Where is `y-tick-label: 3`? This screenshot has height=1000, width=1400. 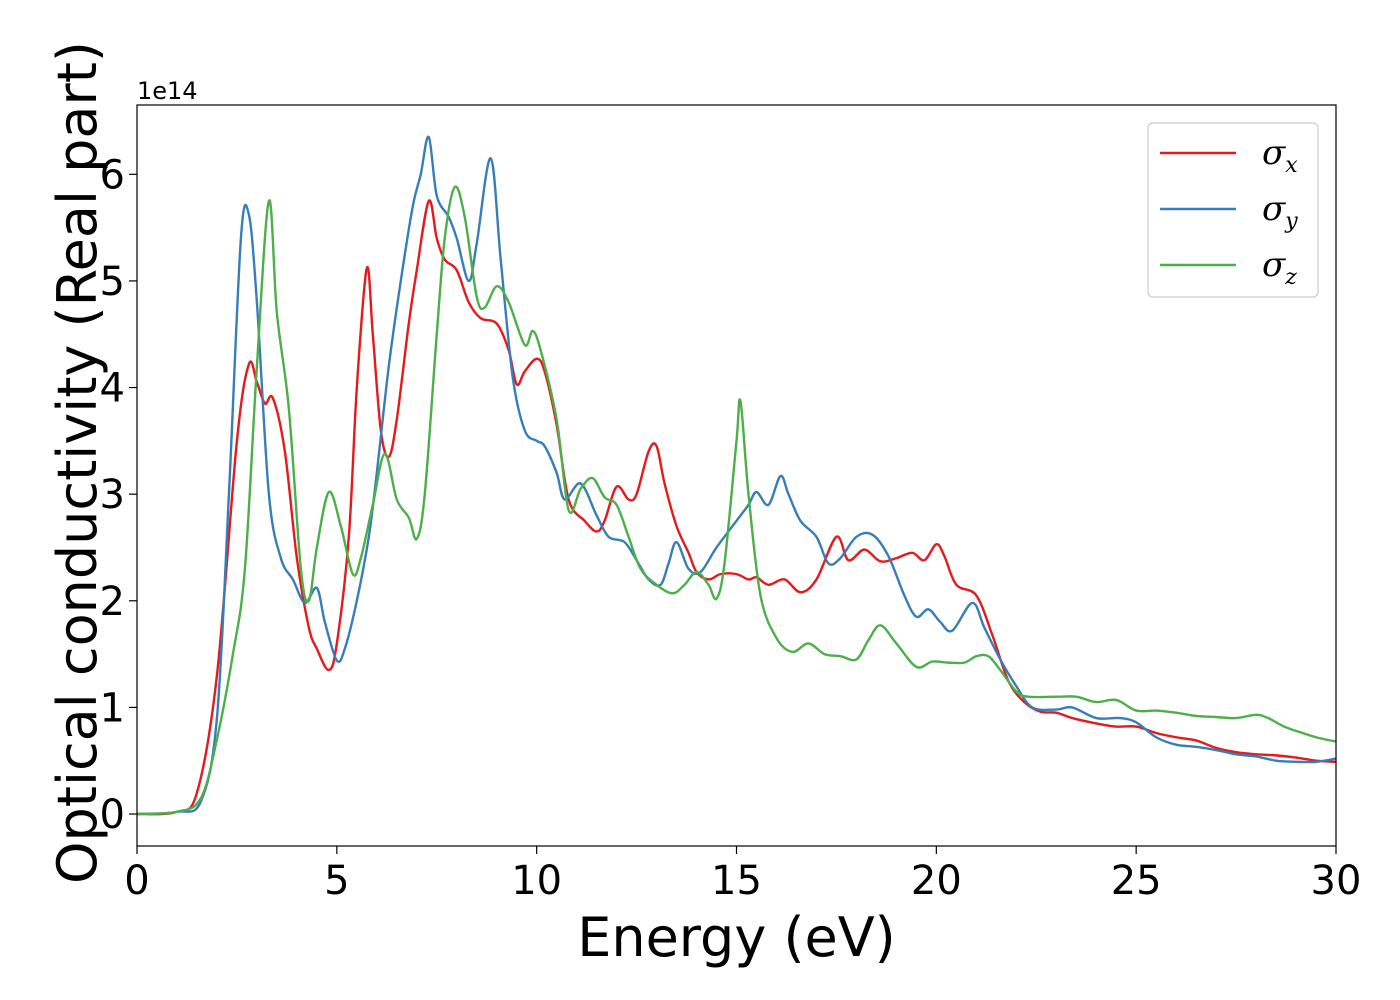
y-tick-label: 3 is located at coordinates (112, 495).